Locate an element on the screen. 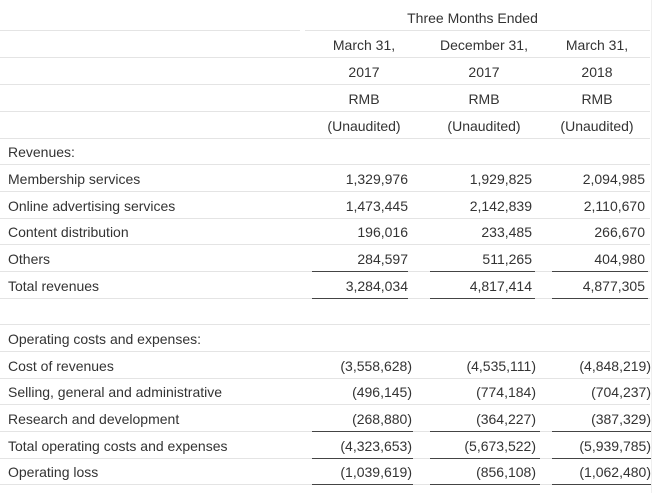 This screenshot has height=493, width=657. row-label: Membership services is located at coordinates (74, 179).